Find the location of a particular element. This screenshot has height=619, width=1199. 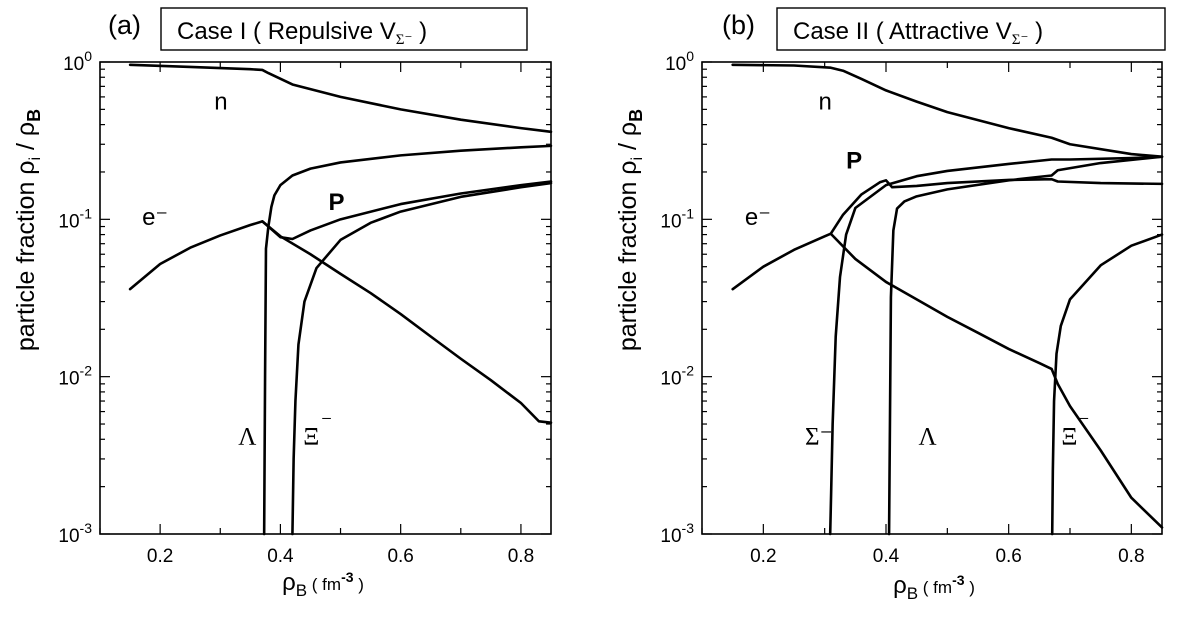

chart-title: Case I ( Repulsive VΣ⁻ ) is located at coordinates (302, 33).